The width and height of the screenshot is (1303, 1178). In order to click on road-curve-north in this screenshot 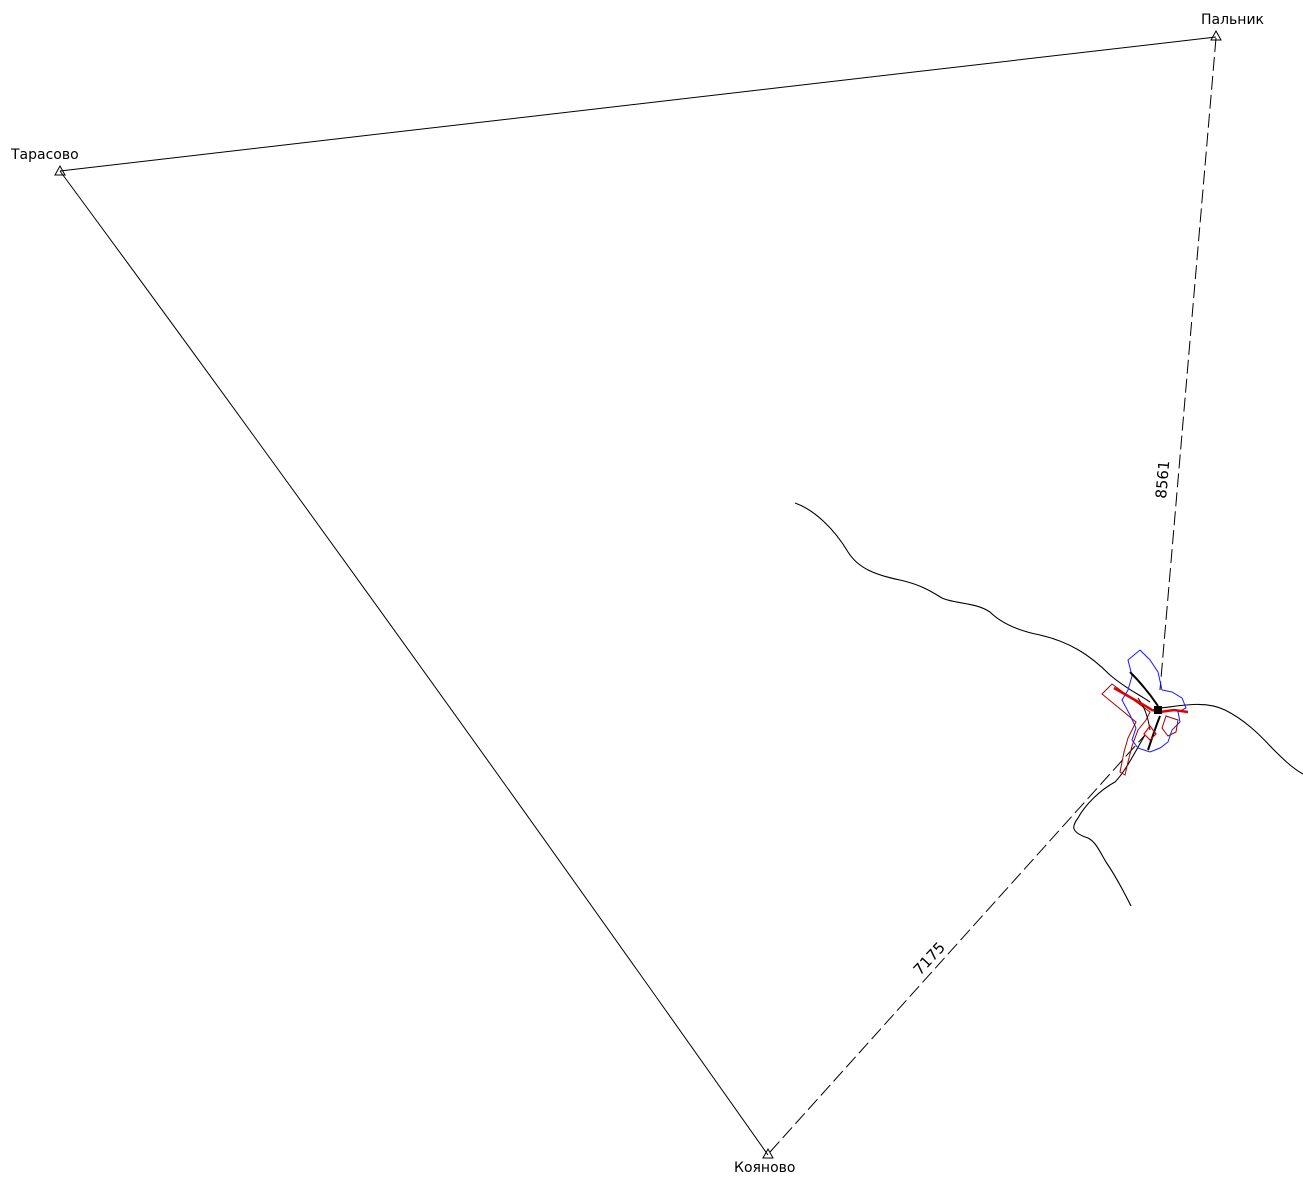, I will do `click(1144, 689)`.